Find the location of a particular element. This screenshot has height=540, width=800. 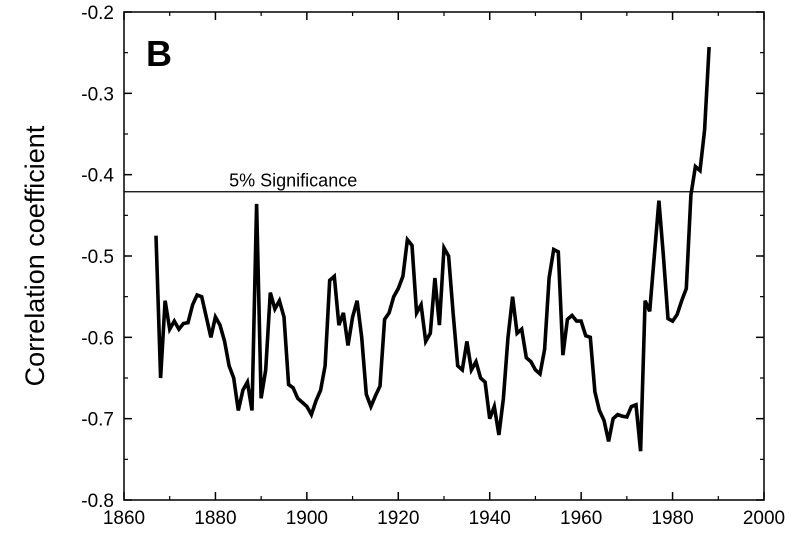

x-tick-label: 1860 is located at coordinates (124, 518).